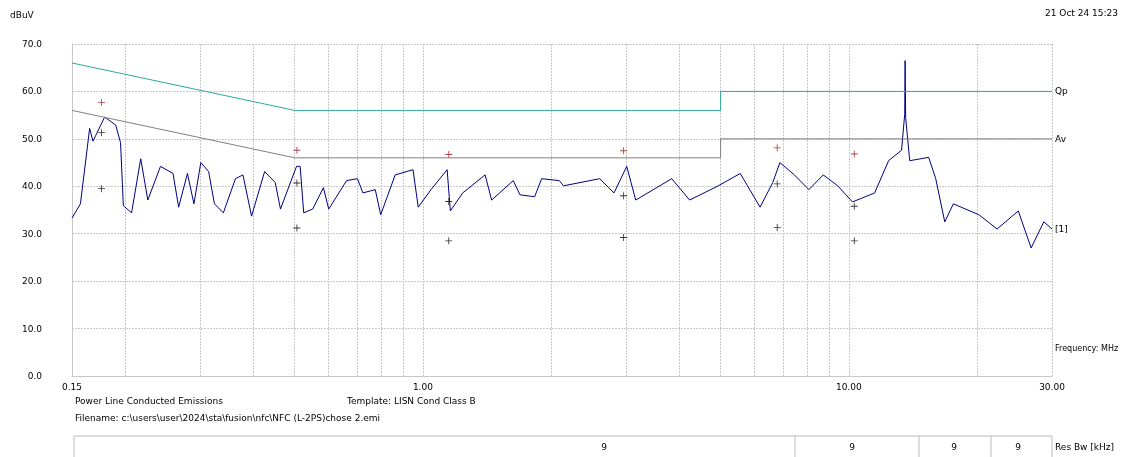  I want to click on series-label: Av, so click(1061, 138).